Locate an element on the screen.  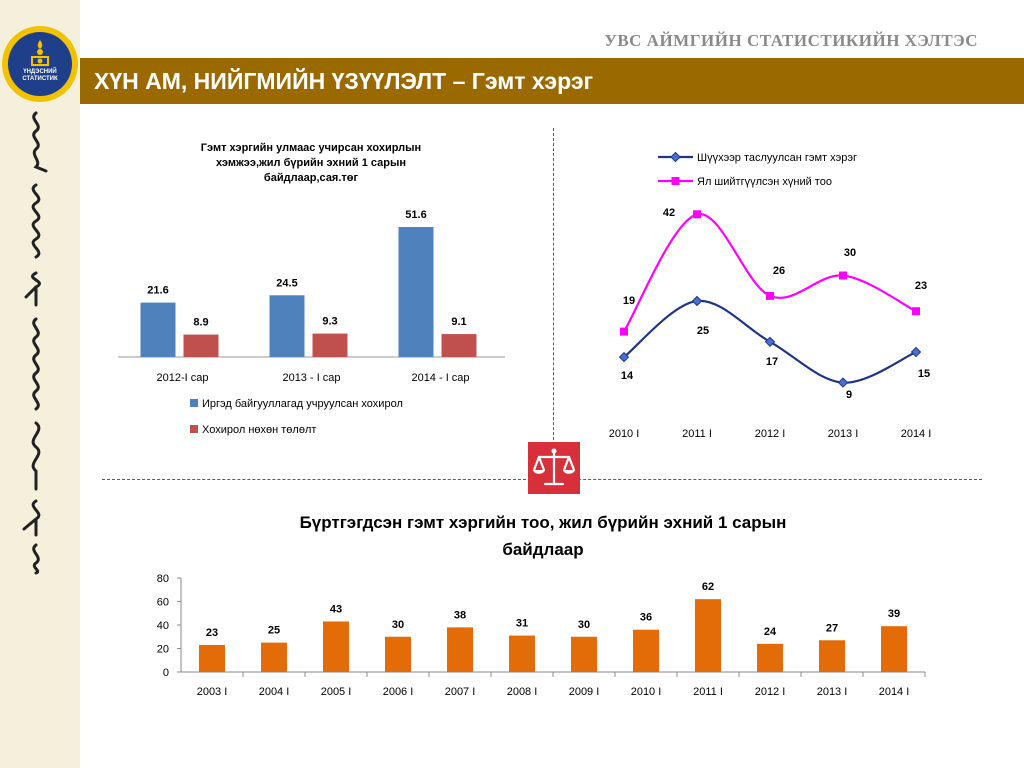
chart3-category-label-0: 2003 I is located at coordinates (212, 692).